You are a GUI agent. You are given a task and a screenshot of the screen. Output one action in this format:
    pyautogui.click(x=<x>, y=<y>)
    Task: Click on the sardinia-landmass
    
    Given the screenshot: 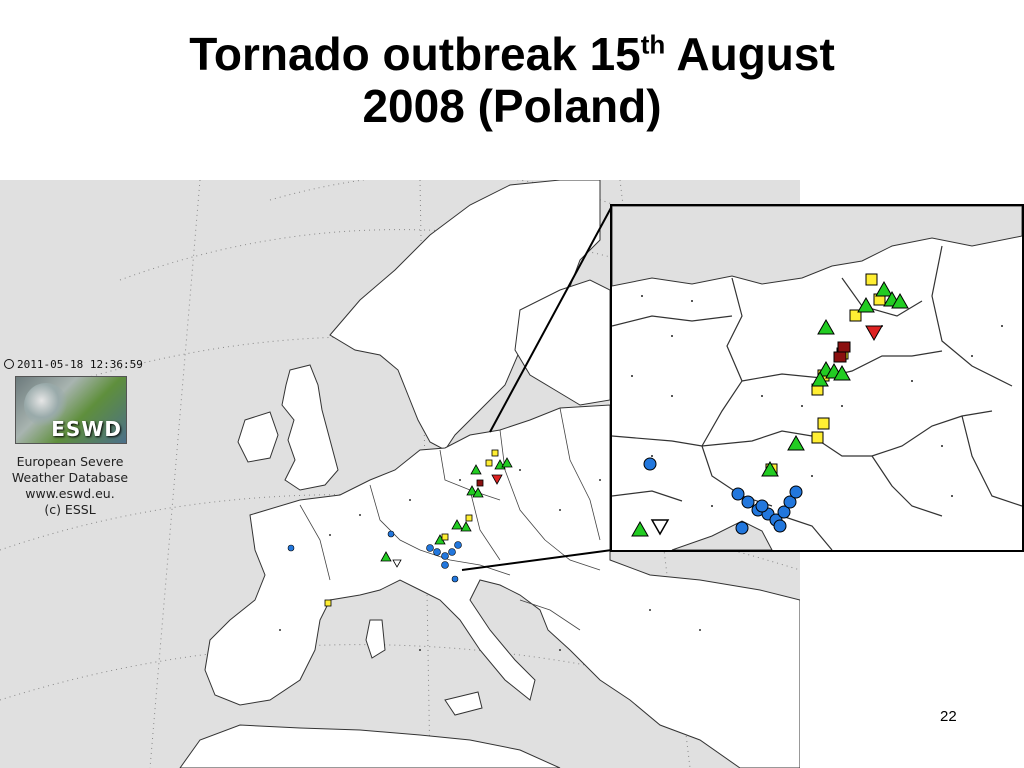 What is the action you would take?
    pyautogui.click(x=375, y=639)
    